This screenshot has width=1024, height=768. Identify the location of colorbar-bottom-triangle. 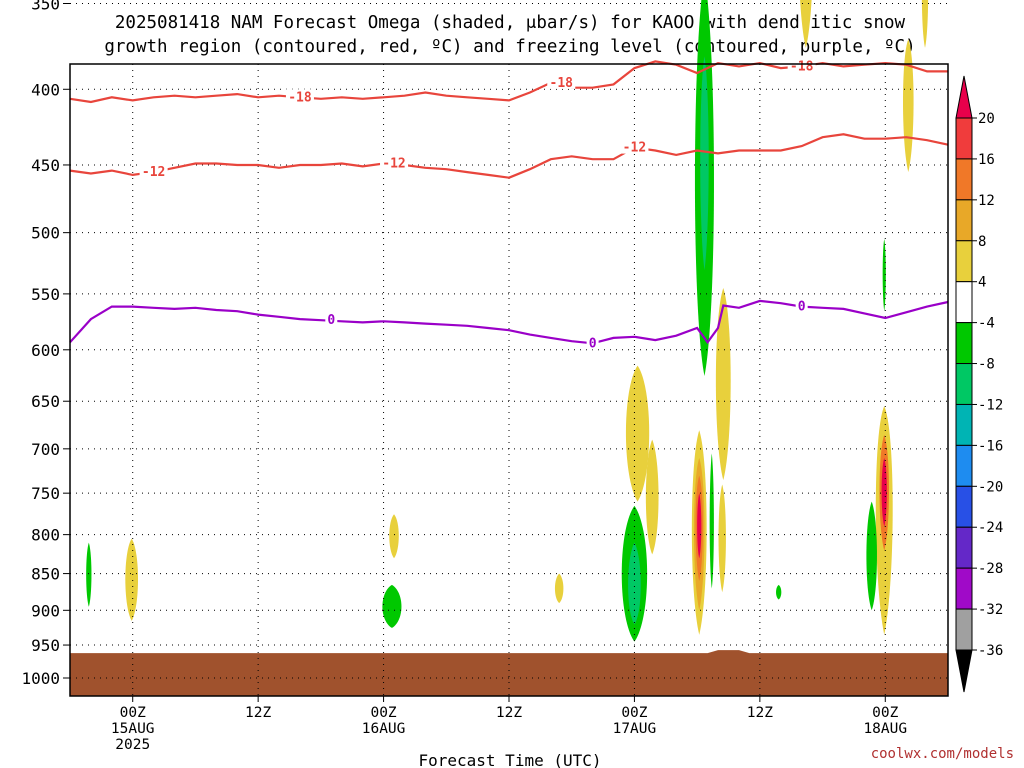
(964, 671).